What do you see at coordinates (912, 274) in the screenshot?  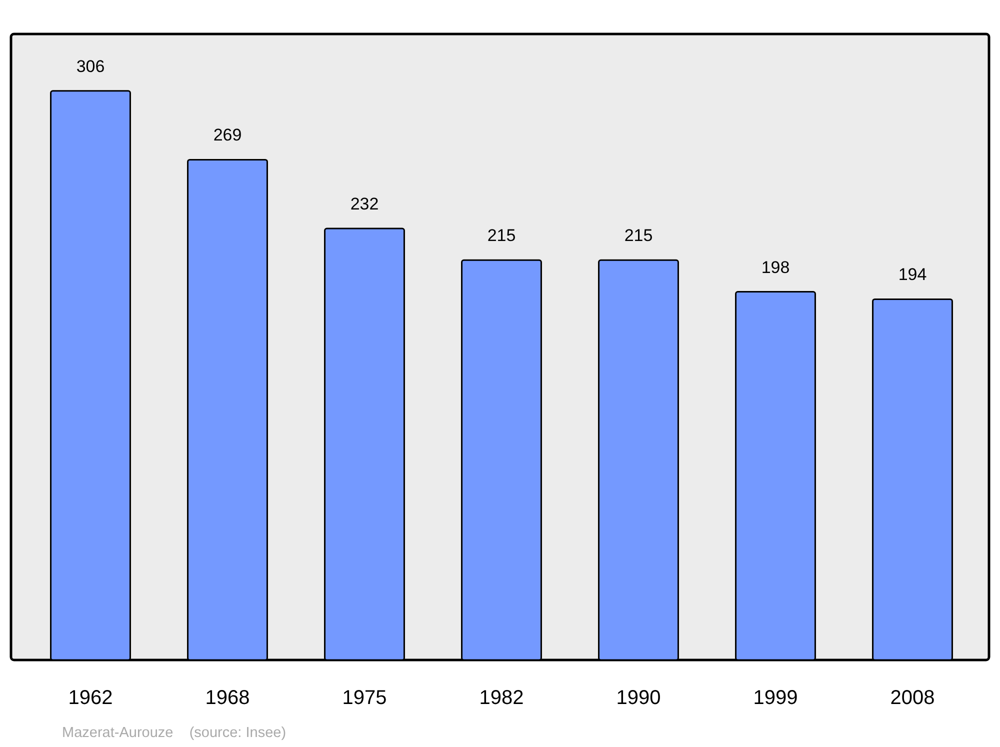 I see `data-label: 194` at bounding box center [912, 274].